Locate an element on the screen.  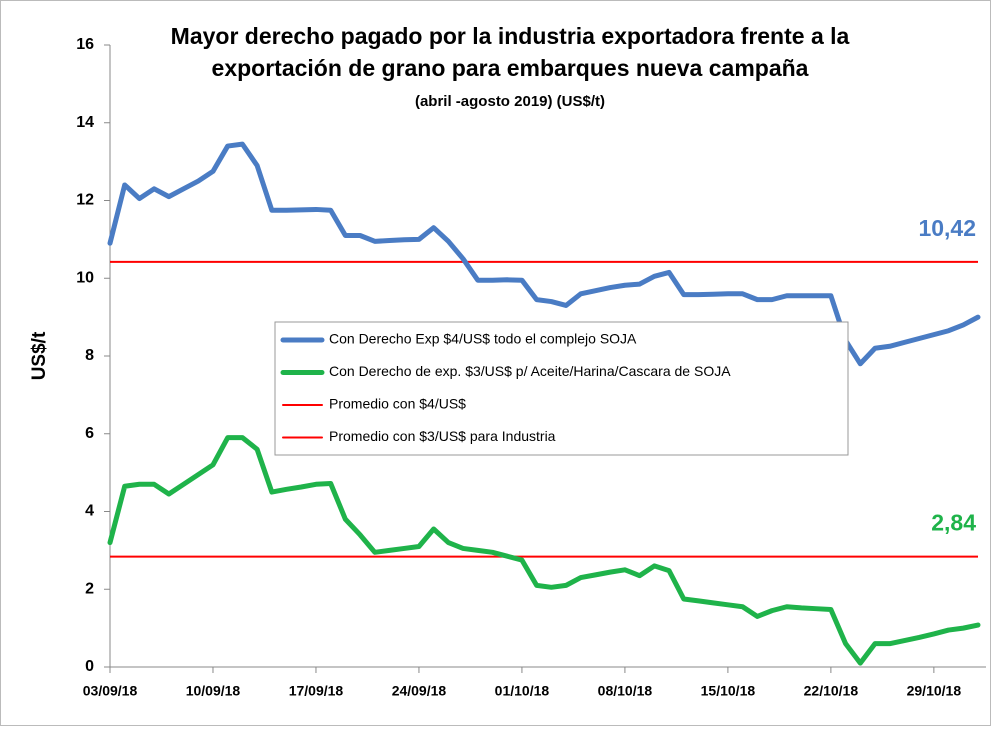
x-tick-label: 29/10/18 is located at coordinates (934, 691).